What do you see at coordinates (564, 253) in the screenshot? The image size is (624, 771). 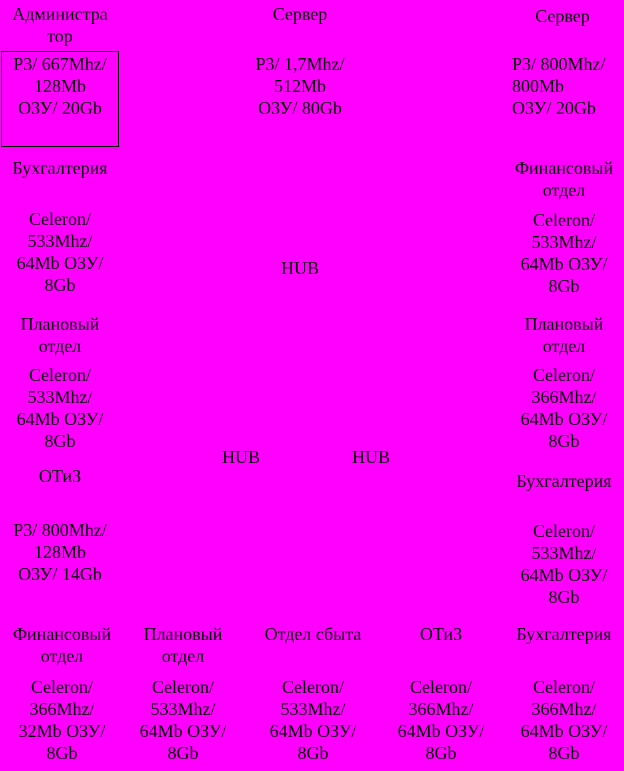 I see `node-finance-right-specs: Celeron/ 533Mhz/ 64Mb ОЗУ/ 8Gb` at bounding box center [564, 253].